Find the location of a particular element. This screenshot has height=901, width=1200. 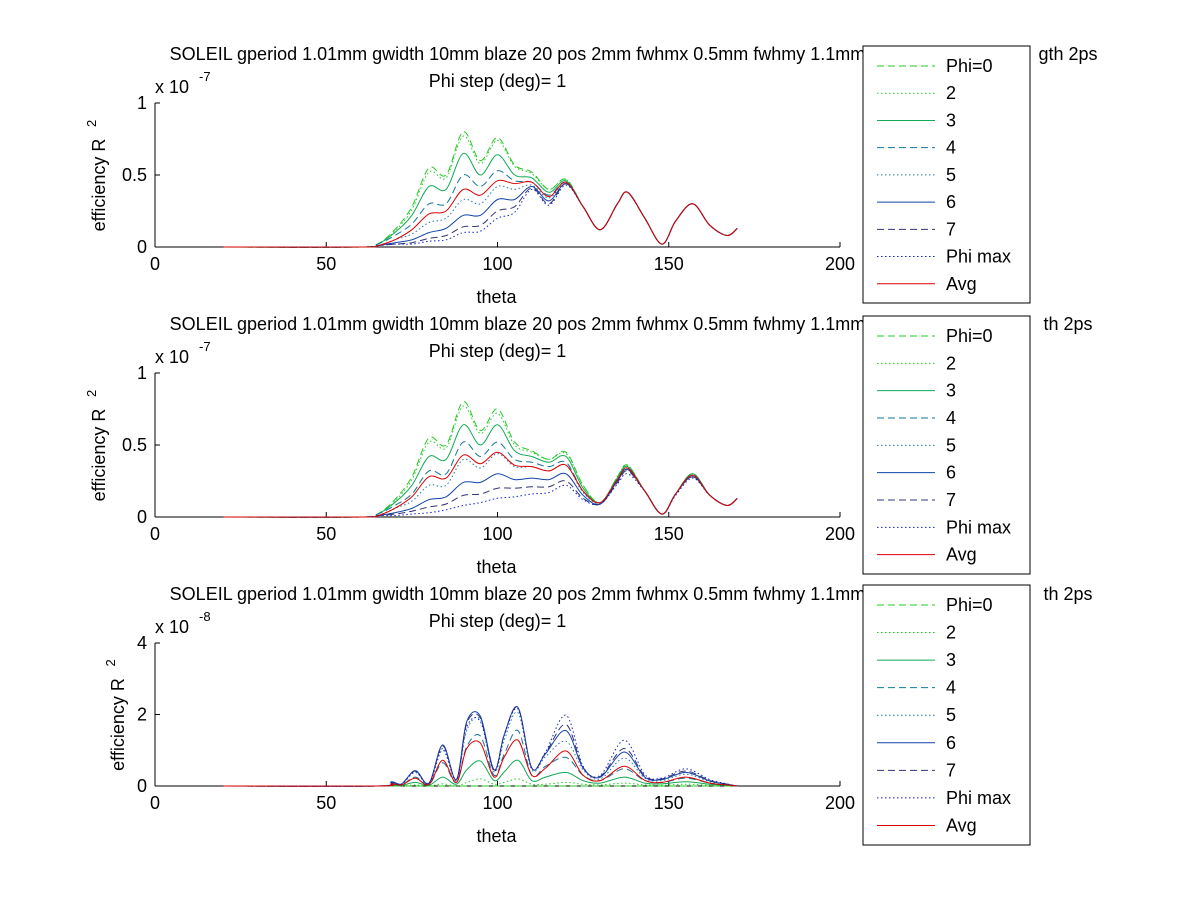

plot-title-tail: gth 2ps is located at coordinates (1067, 54).